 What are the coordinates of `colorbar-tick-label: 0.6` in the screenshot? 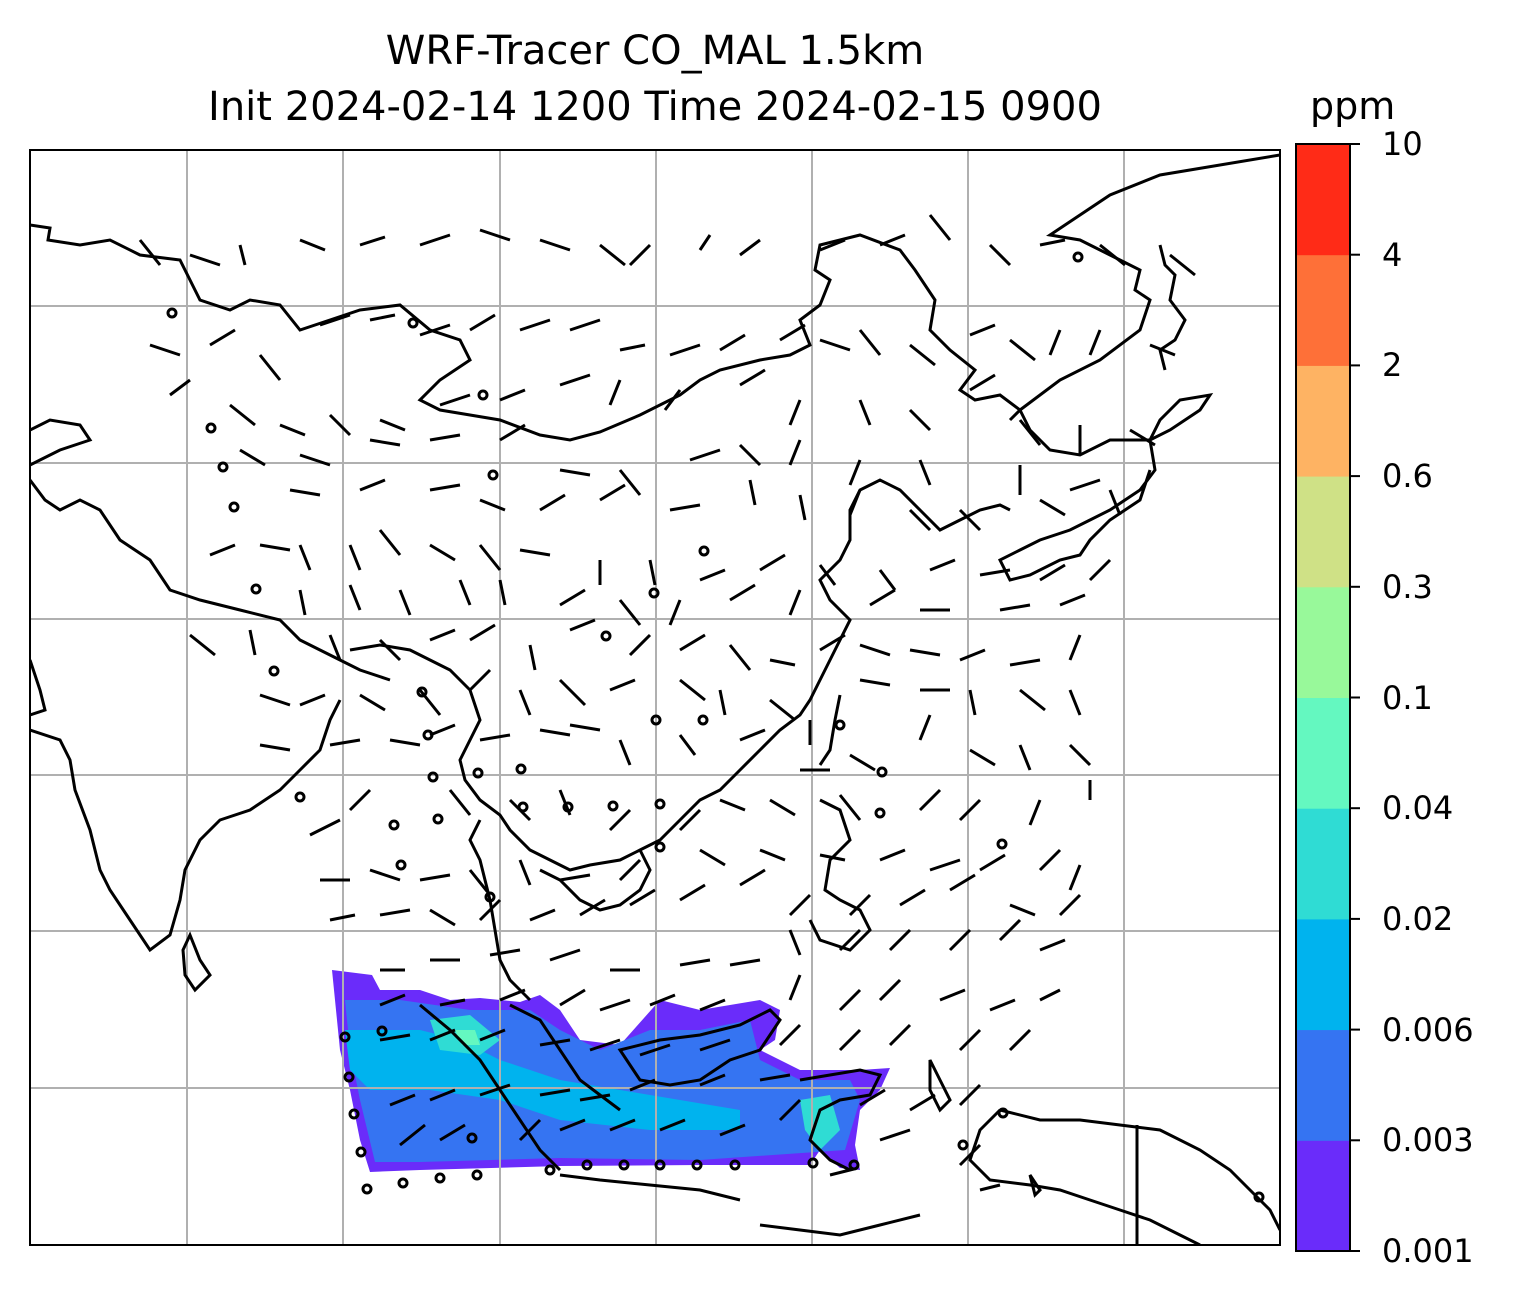 It's located at (1407, 476).